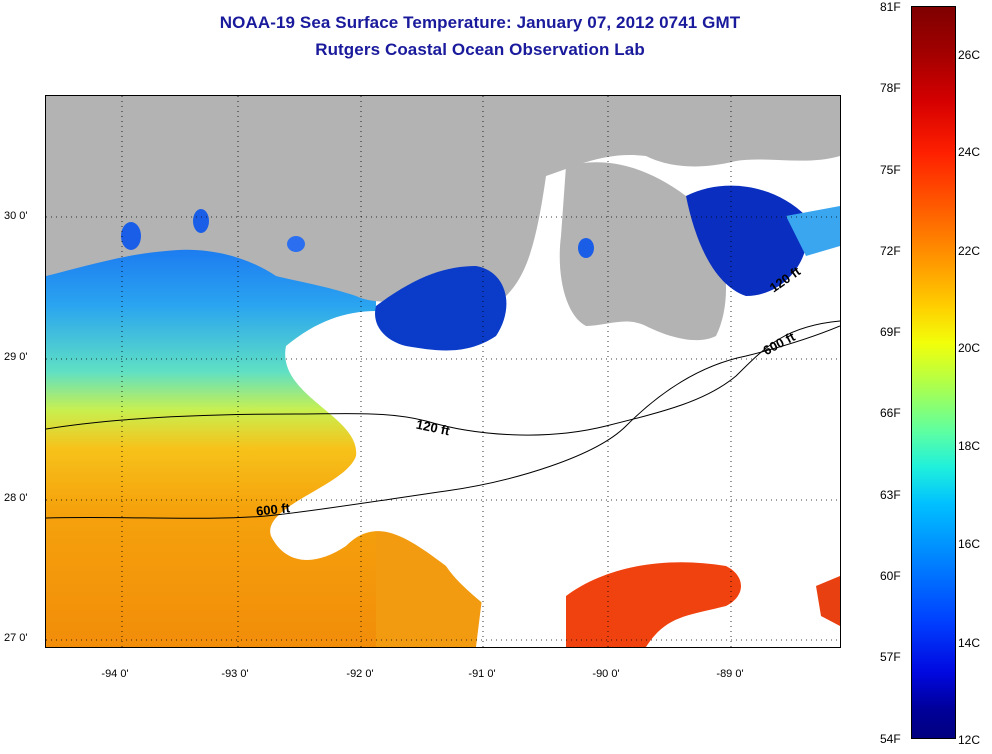 Image resolution: width=992 pixels, height=754 pixels. What do you see at coordinates (16, 638) in the screenshot?
I see `lat-label-27: 27 0'` at bounding box center [16, 638].